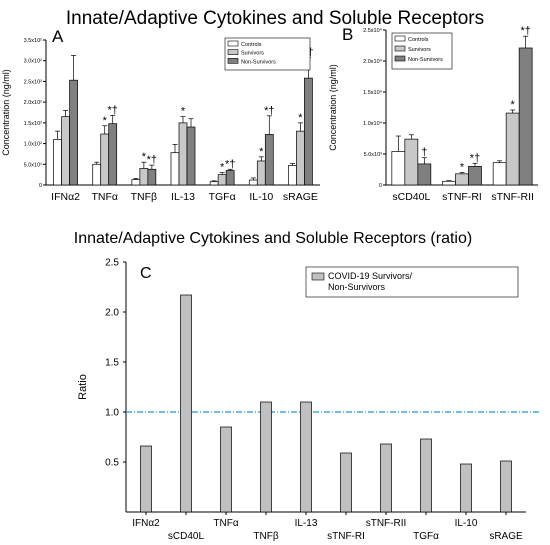 The height and width of the screenshot is (545, 550). I want to click on category-label: IL-13, so click(183, 197).